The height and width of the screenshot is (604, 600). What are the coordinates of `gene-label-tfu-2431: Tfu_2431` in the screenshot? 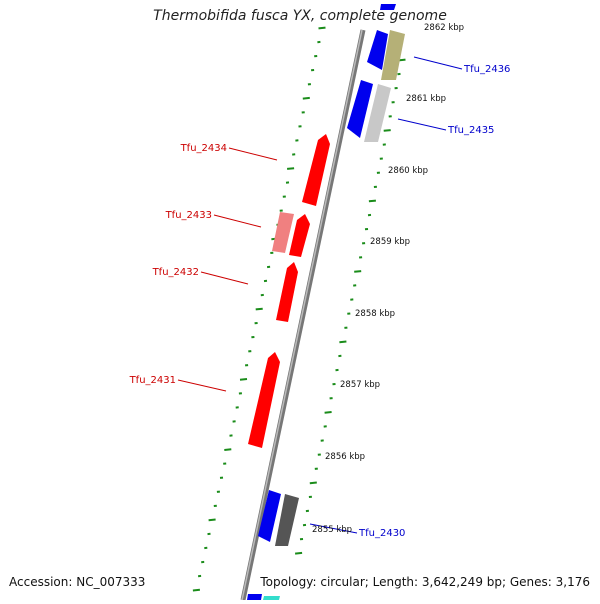 It's located at (152, 380).